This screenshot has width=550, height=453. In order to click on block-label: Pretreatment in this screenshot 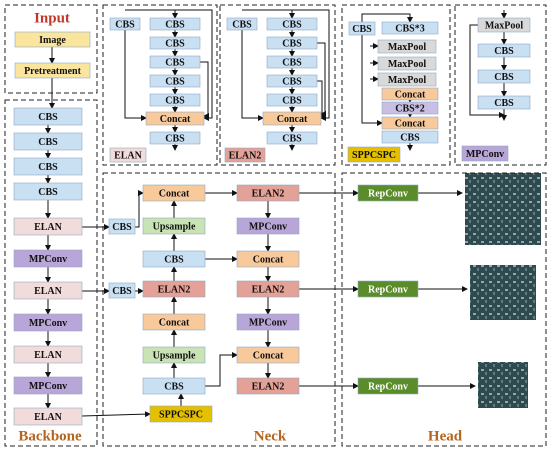, I will do `click(52, 71)`.